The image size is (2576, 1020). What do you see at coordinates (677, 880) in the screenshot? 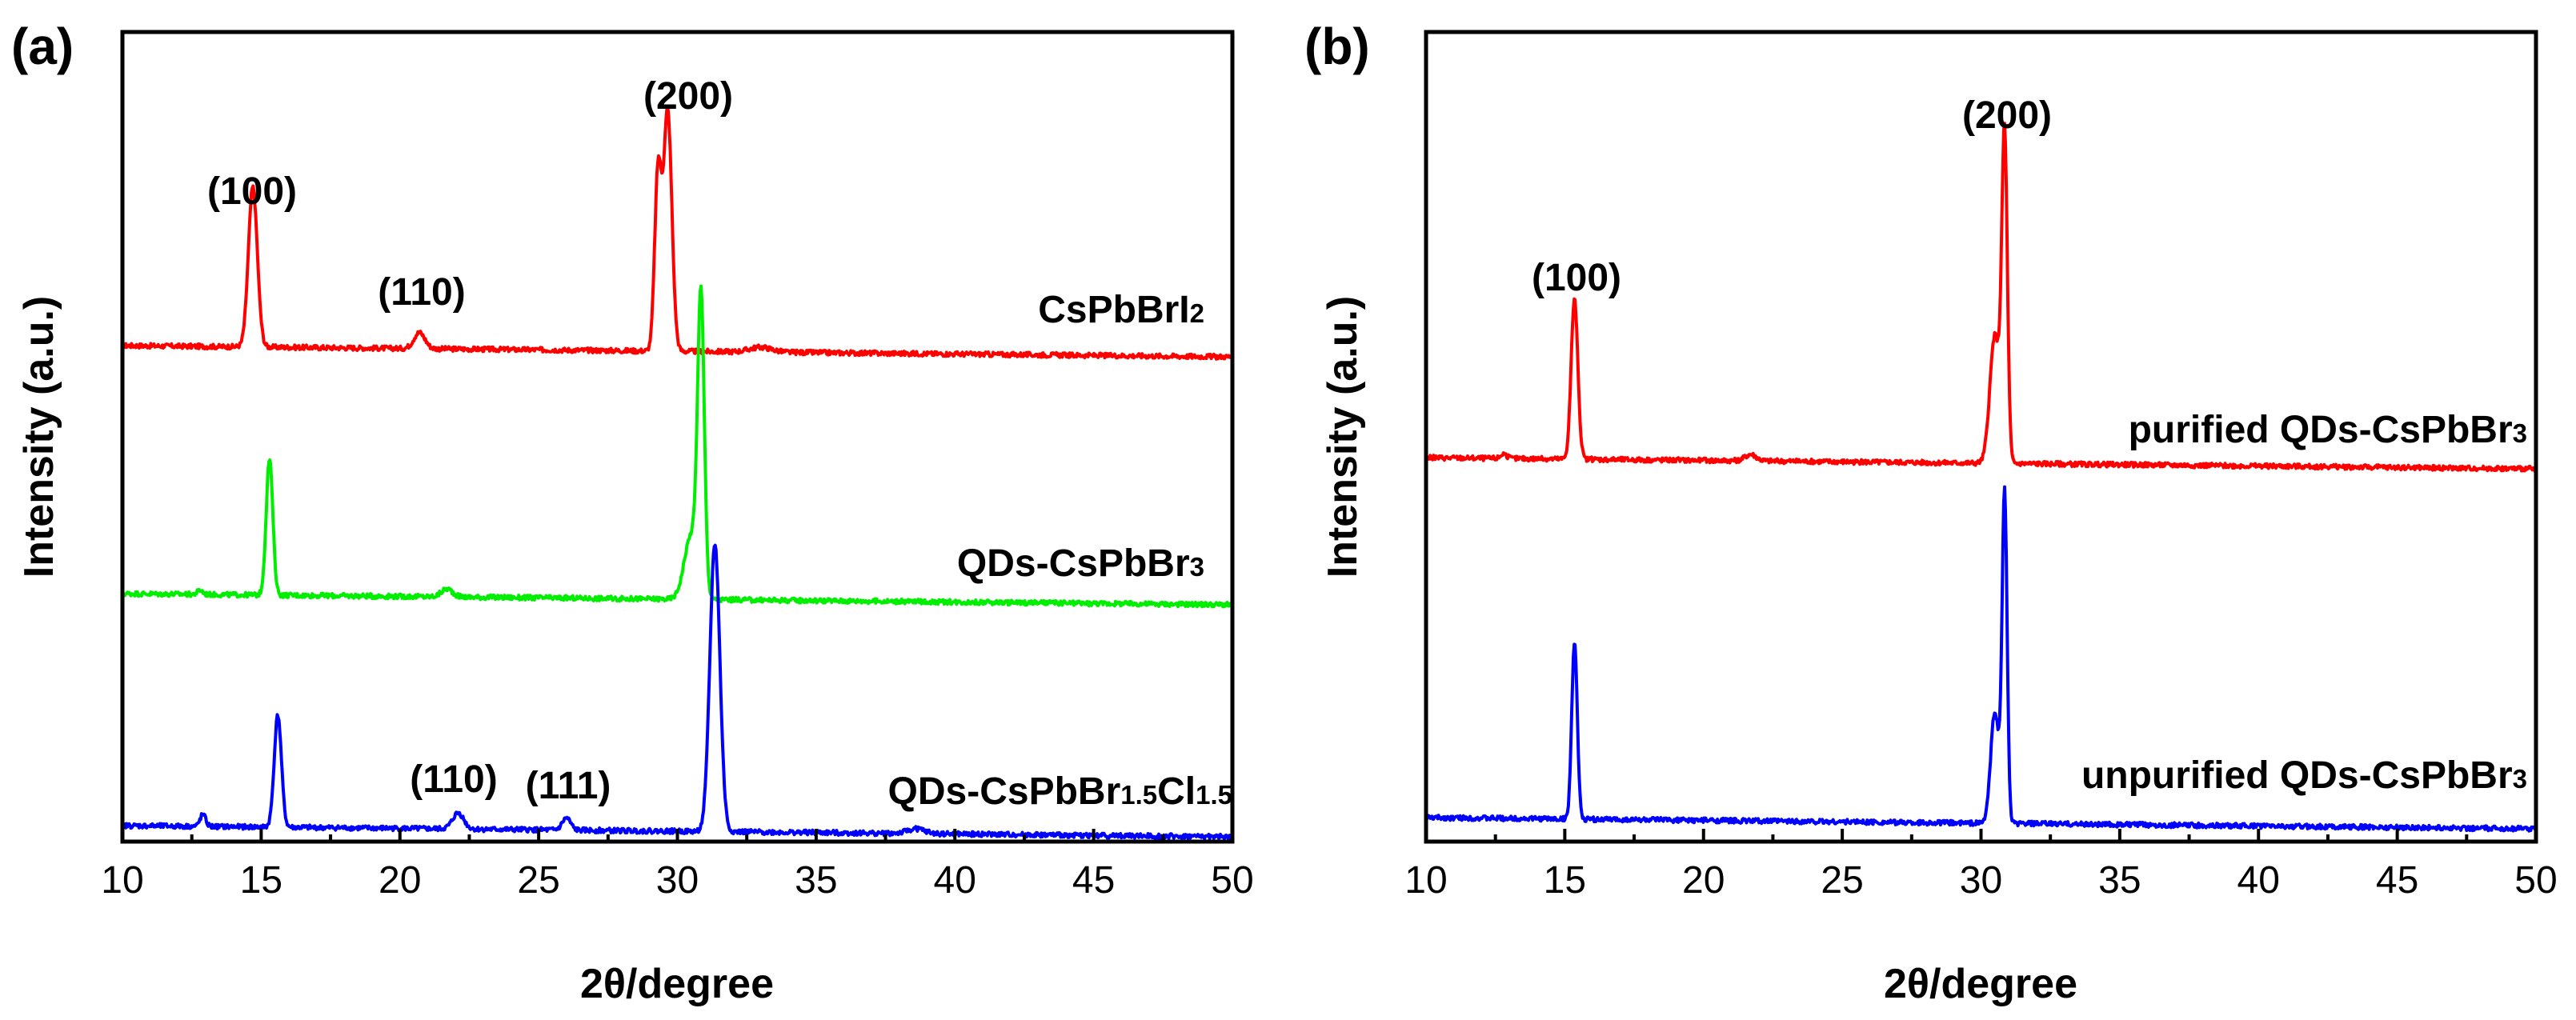
I see `panel-a-x-tick-label: 30` at bounding box center [677, 880].